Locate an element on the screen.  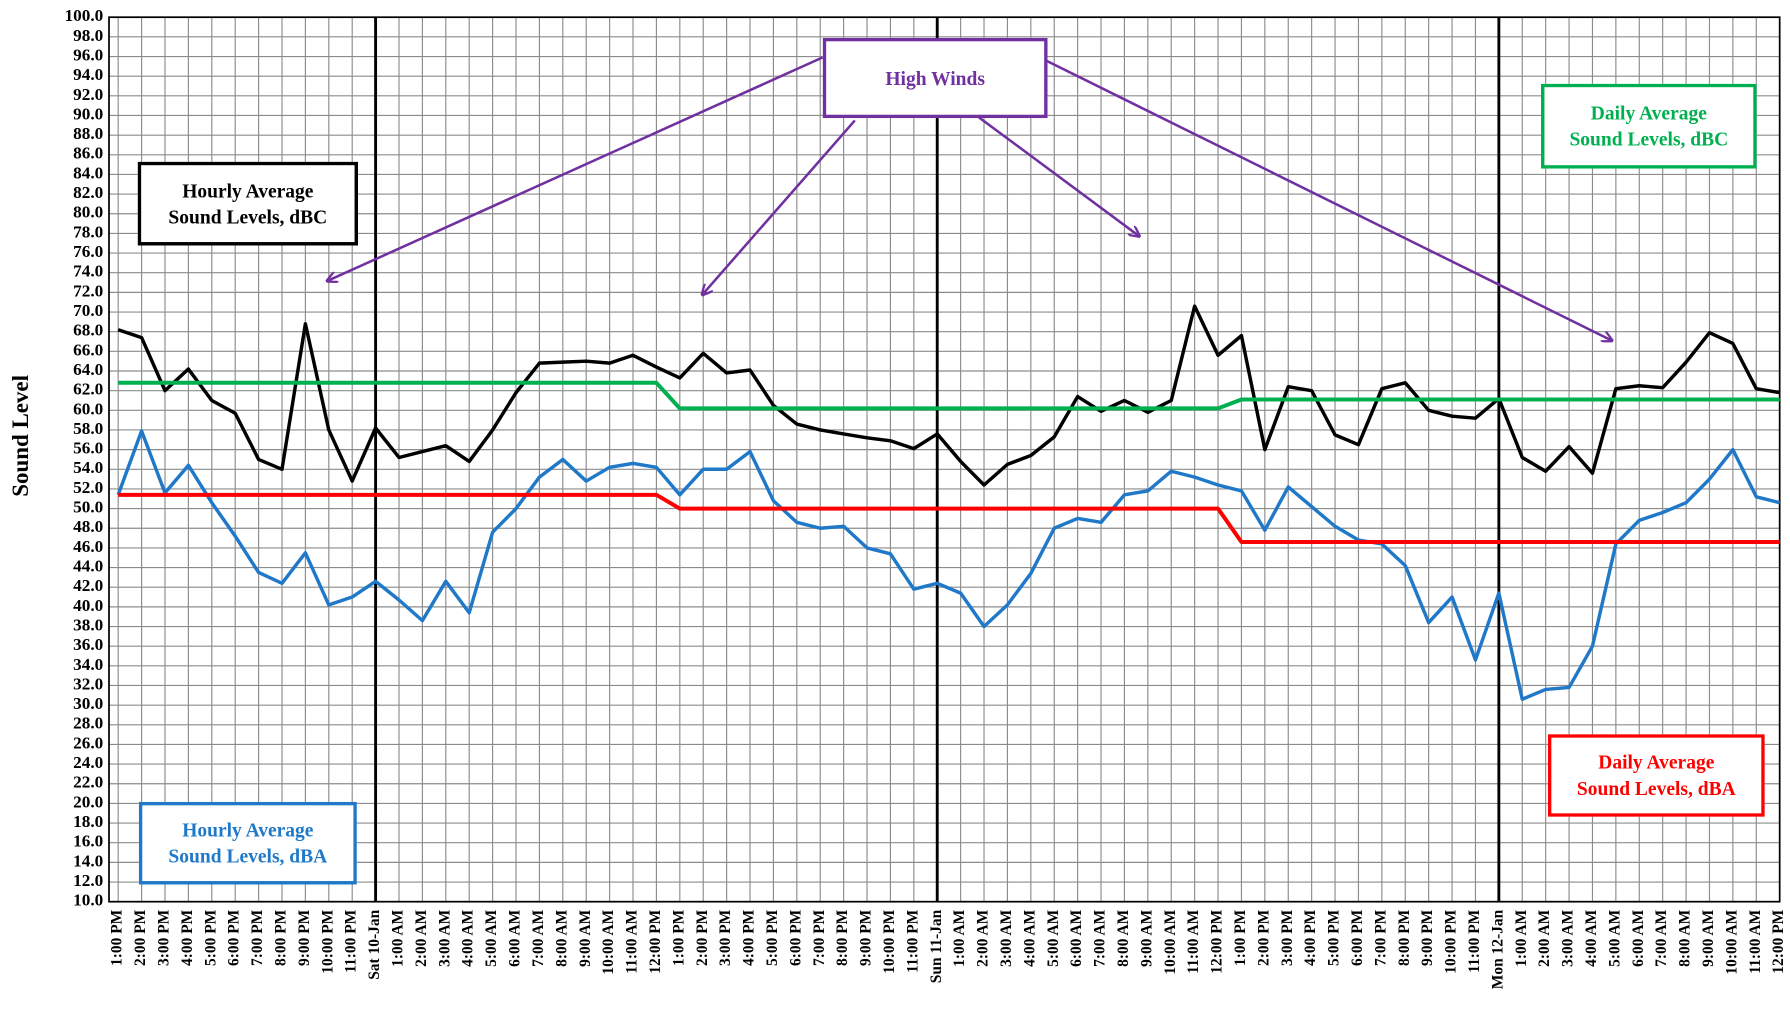
y-tick-label: 50.0 is located at coordinates (88, 507).